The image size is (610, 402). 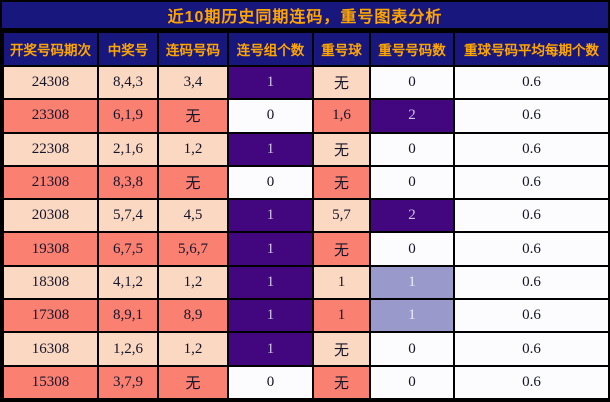 What do you see at coordinates (128, 149) in the screenshot?
I see `cell-winning-numbers: 2,1,6` at bounding box center [128, 149].